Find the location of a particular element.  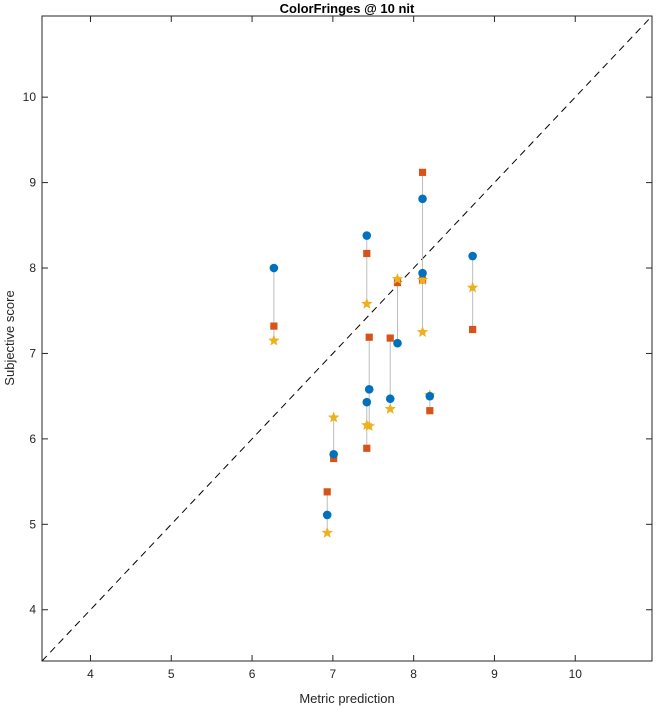

y-tick-label: 5 is located at coordinates (32, 524).